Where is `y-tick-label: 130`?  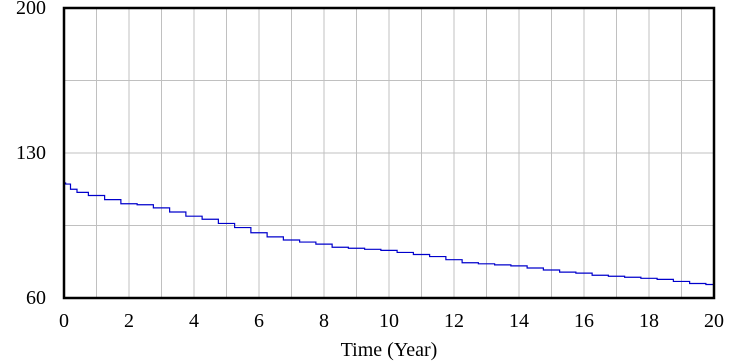 y-tick-label: 130 is located at coordinates (31, 153).